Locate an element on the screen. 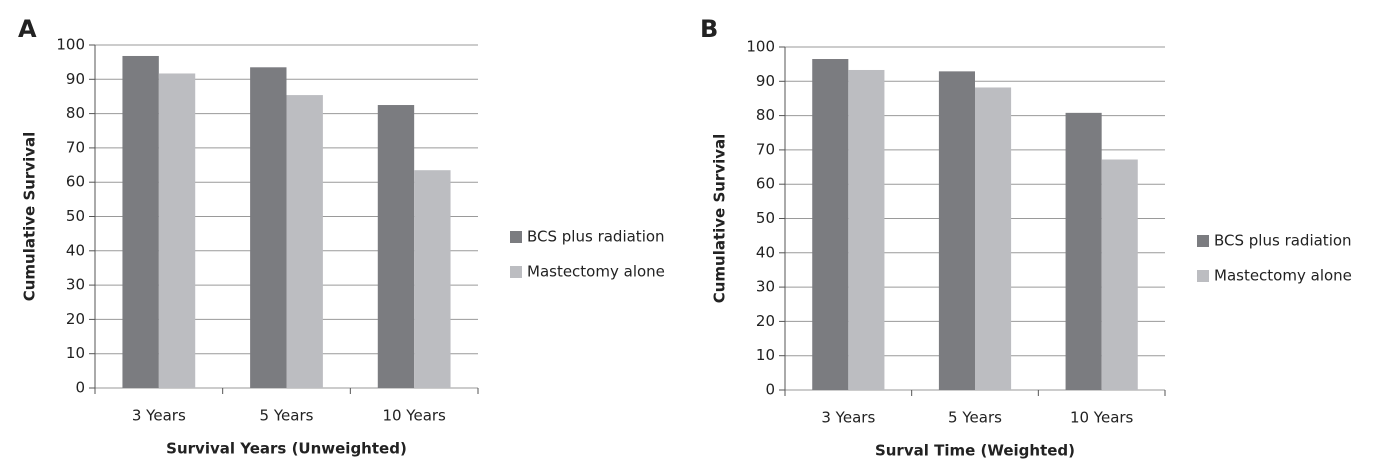 The height and width of the screenshot is (462, 1379). panel-label: A is located at coordinates (27, 29).